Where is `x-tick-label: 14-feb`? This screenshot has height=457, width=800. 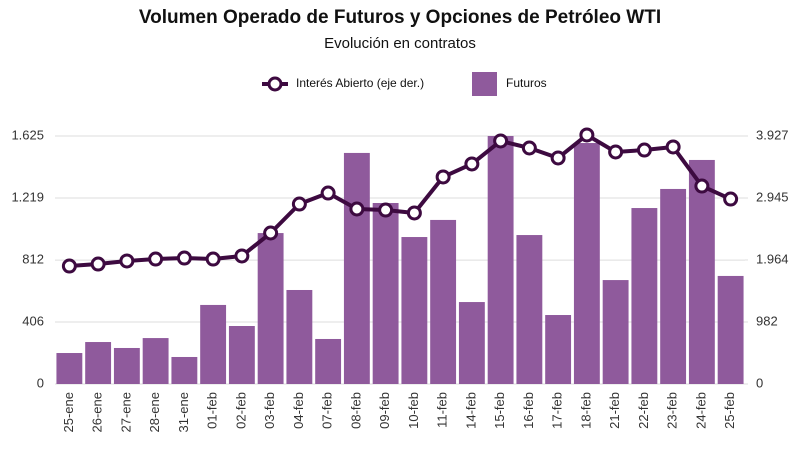 x-tick-label: 14-feb is located at coordinates (470, 410).